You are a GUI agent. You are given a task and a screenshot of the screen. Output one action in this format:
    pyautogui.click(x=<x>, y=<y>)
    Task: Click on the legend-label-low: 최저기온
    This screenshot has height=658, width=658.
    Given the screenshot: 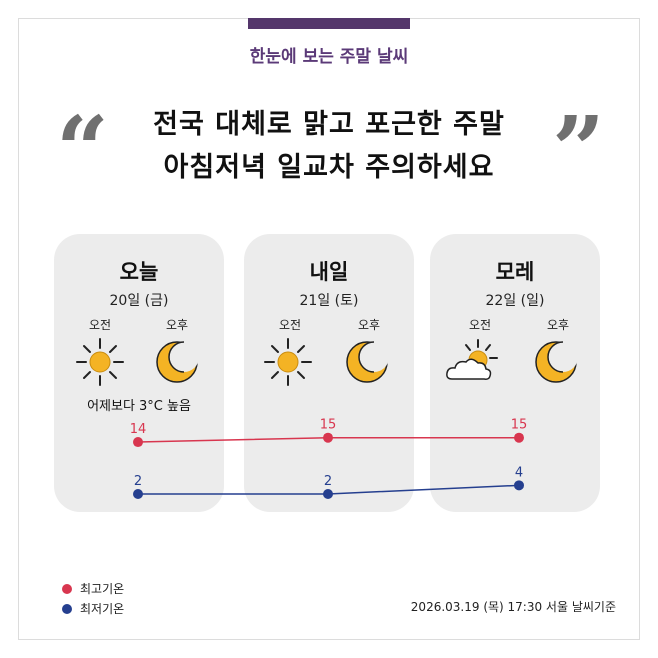 What is the action you would take?
    pyautogui.click(x=102, y=609)
    